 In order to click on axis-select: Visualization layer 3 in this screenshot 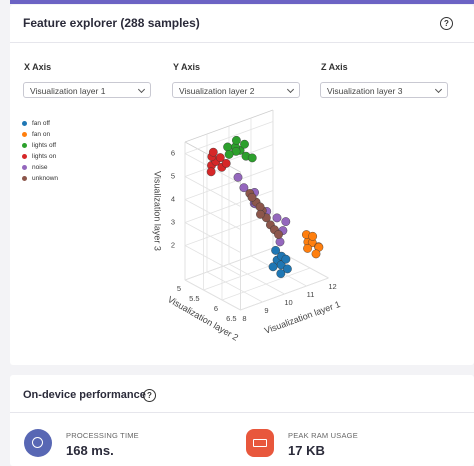, I will do `click(384, 90)`.